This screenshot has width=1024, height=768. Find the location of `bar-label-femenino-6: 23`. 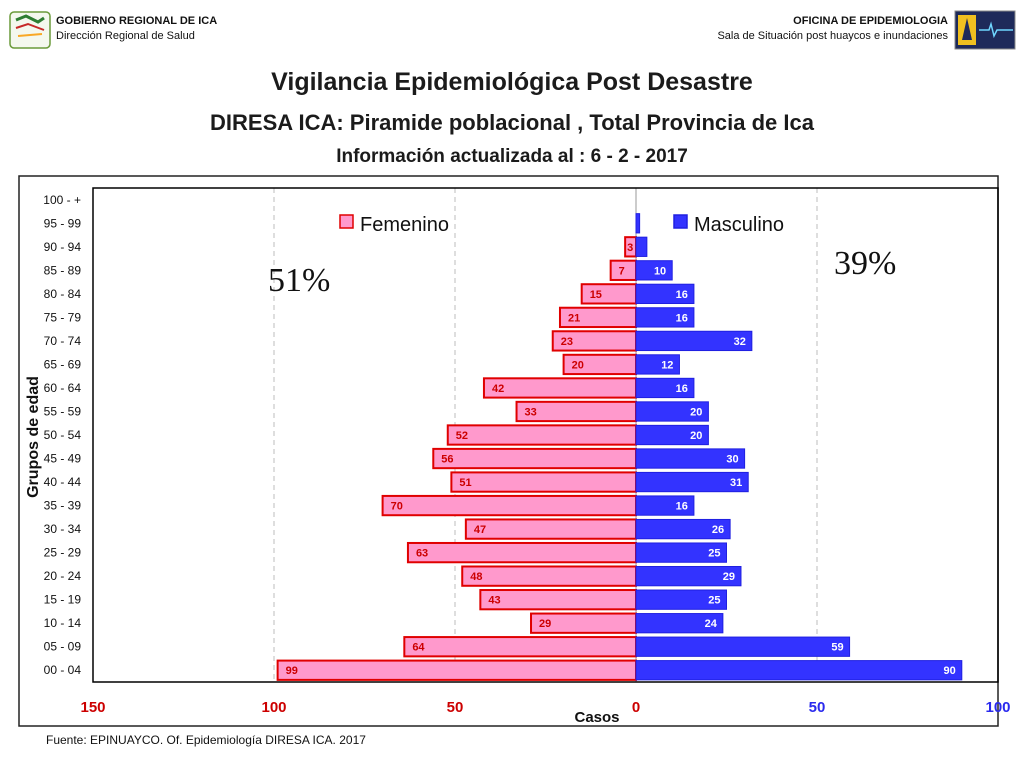

bar-label-femenino-6: 23 is located at coordinates (567, 342).